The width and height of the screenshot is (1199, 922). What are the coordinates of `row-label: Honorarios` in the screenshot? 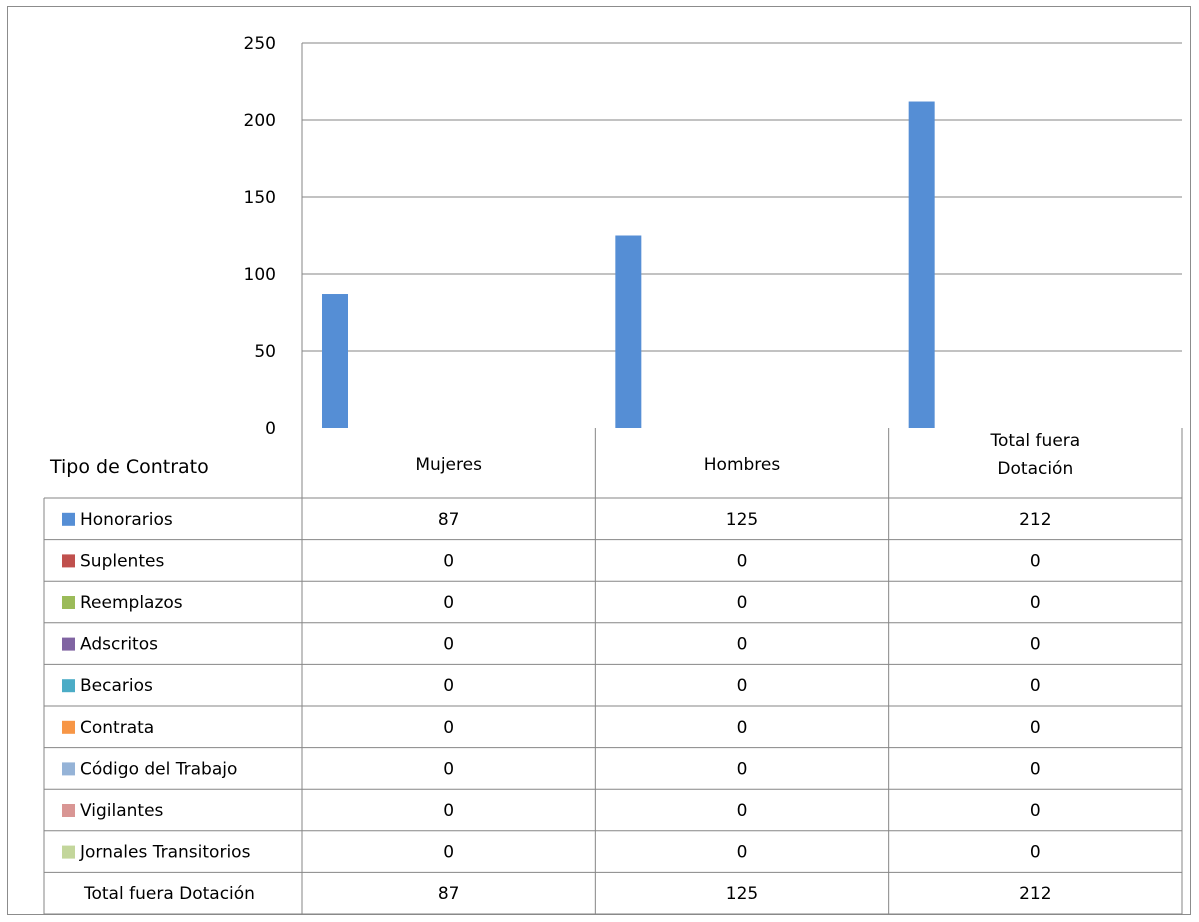 It's located at (126, 520).